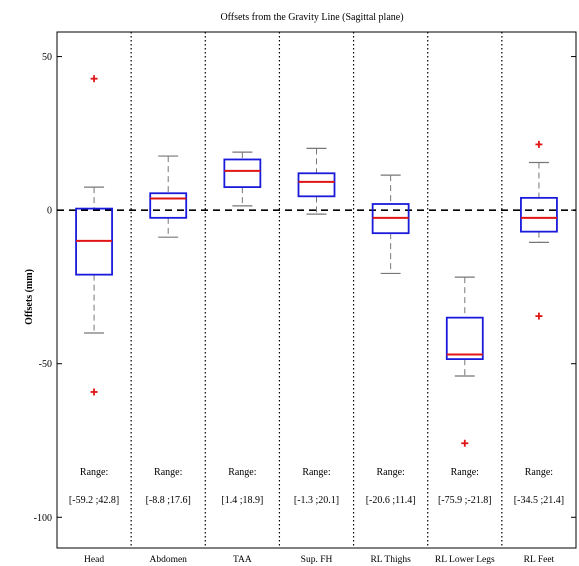 This screenshot has width=579, height=566. I want to click on y-tick-label-50: 50, so click(47, 57).